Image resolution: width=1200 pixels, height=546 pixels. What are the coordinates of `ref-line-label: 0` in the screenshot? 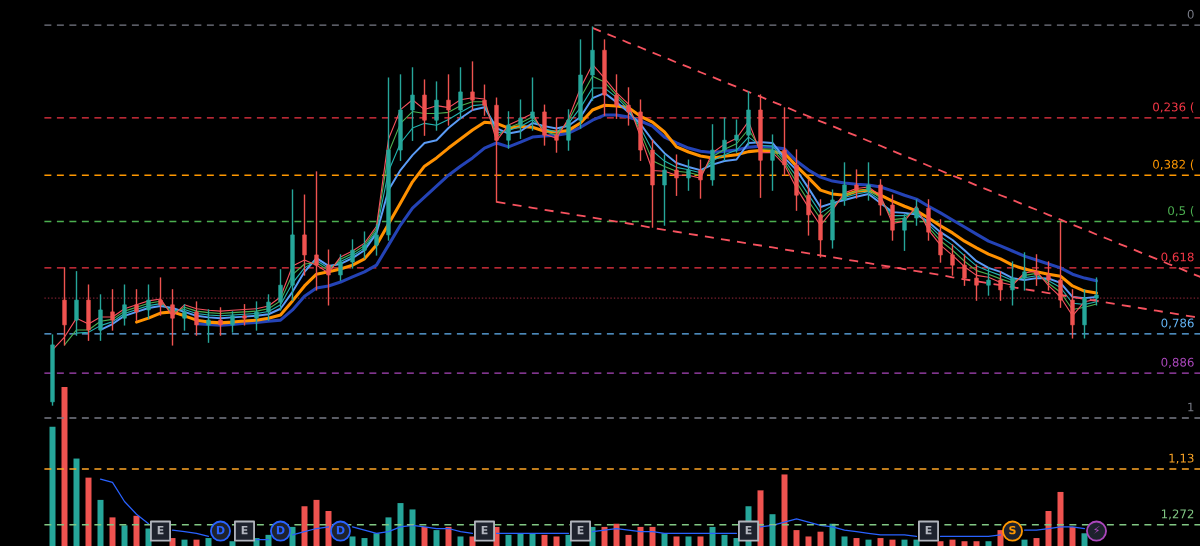 It's located at (1190, 14).